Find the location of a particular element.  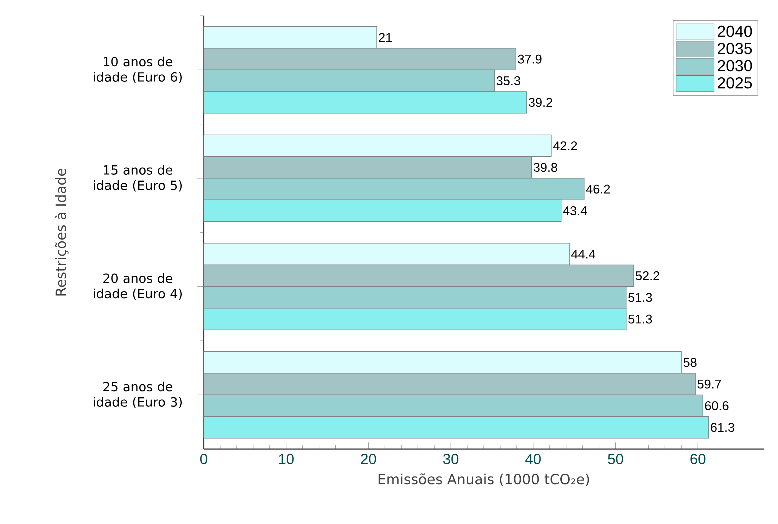

legend-label: 2035 is located at coordinates (735, 48).